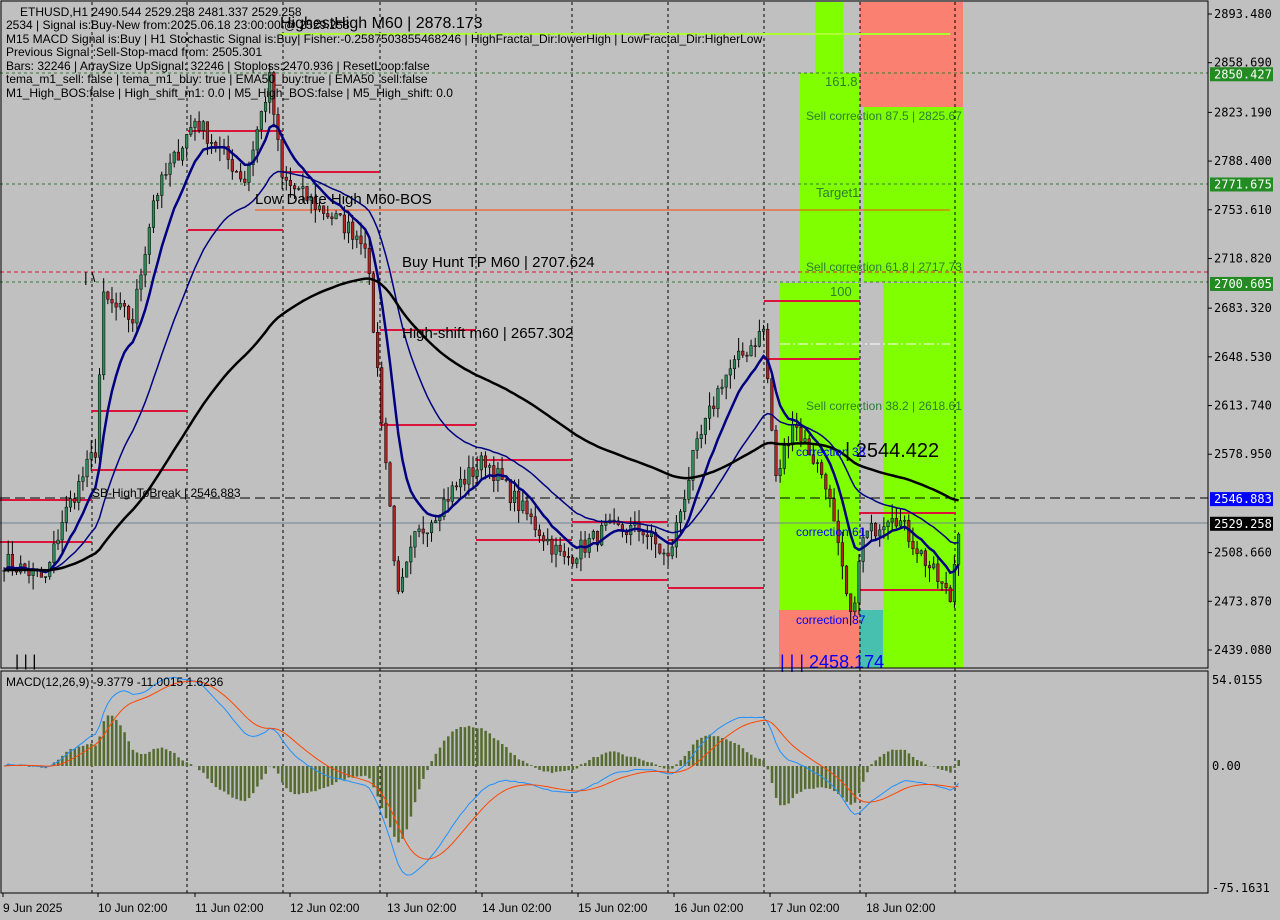 The image size is (1280, 920). Describe the element at coordinates (1226, 766) in the screenshot. I see `macd-tick-label: 0.00` at that location.